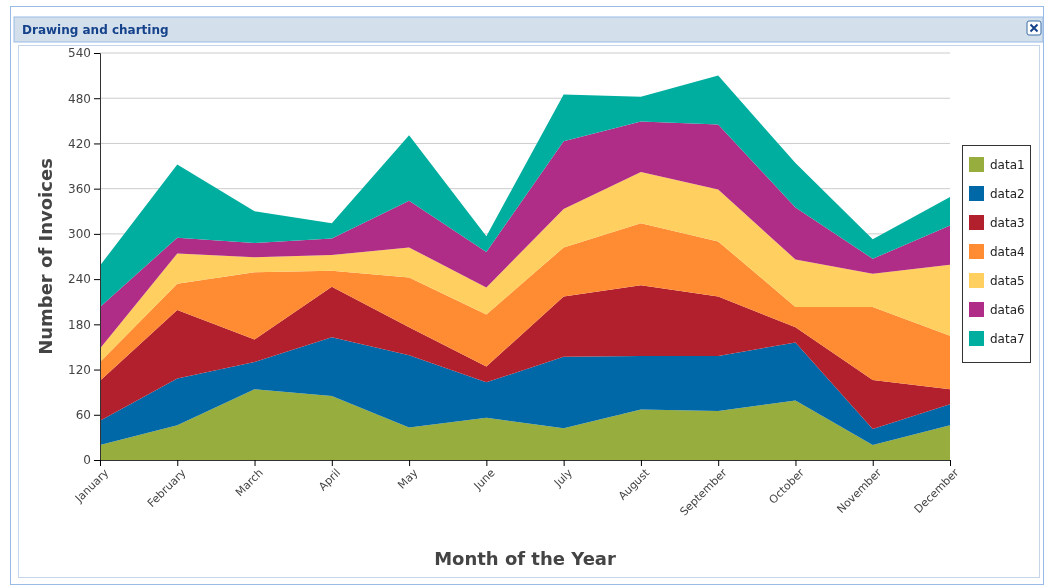 The image size is (1045, 588). I want to click on y-tick-label: 240, so click(79, 279).